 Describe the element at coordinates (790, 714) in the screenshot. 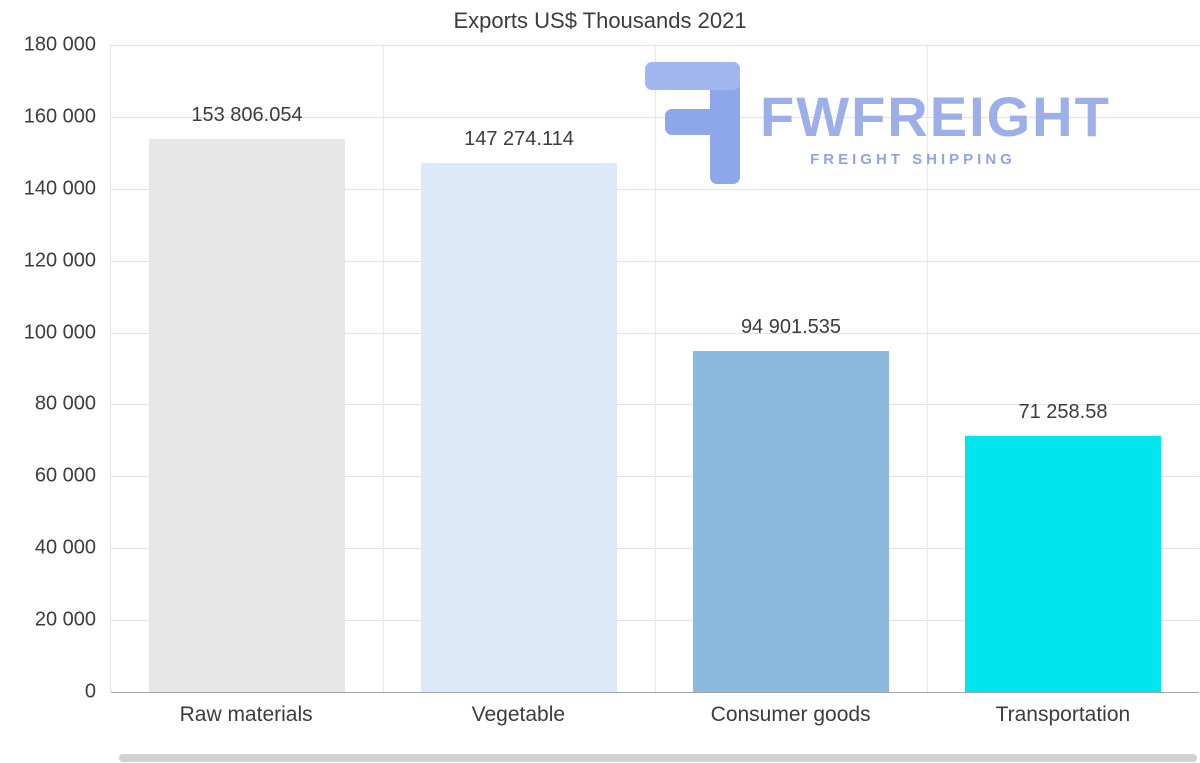

I see `x-category-label-consumer-goods: Consumer goods` at that location.